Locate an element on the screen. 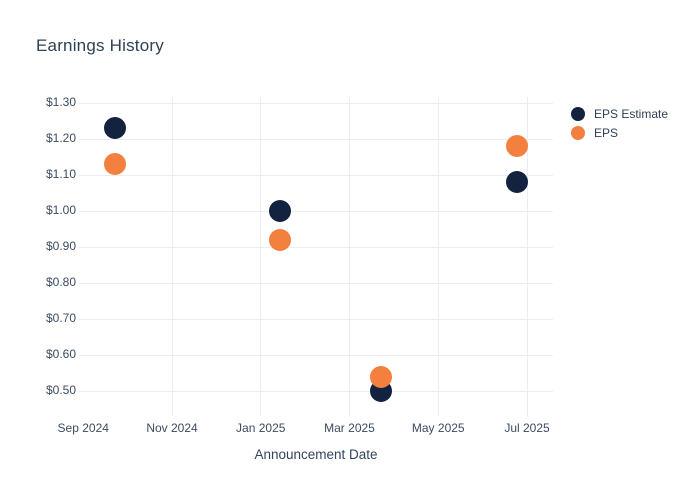 The width and height of the screenshot is (700, 500). x-tick-label: Jan 2025 is located at coordinates (261, 428).